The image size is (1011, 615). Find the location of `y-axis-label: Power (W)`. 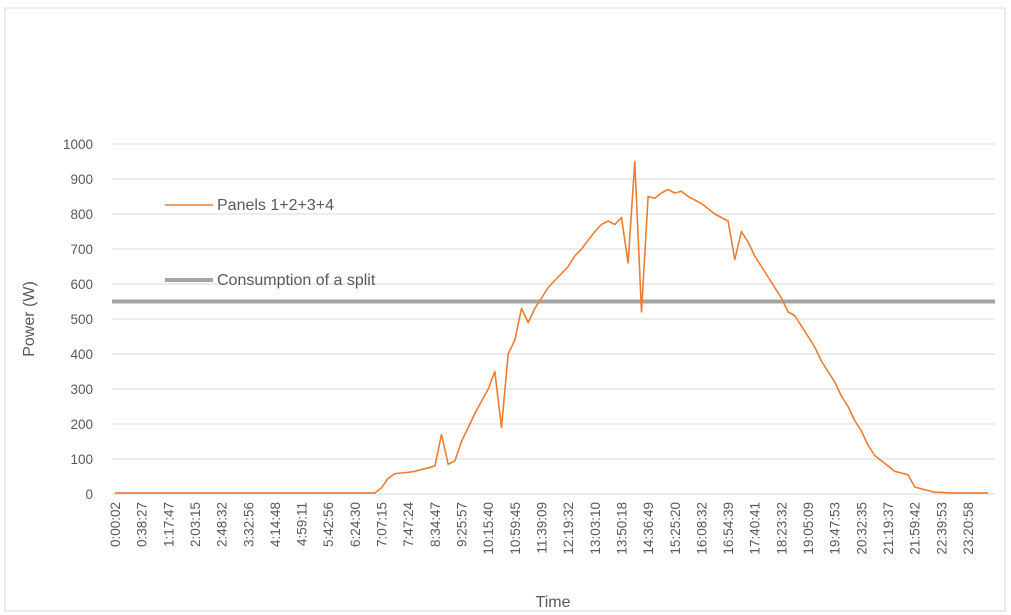

y-axis-label: Power (W) is located at coordinates (29, 319).